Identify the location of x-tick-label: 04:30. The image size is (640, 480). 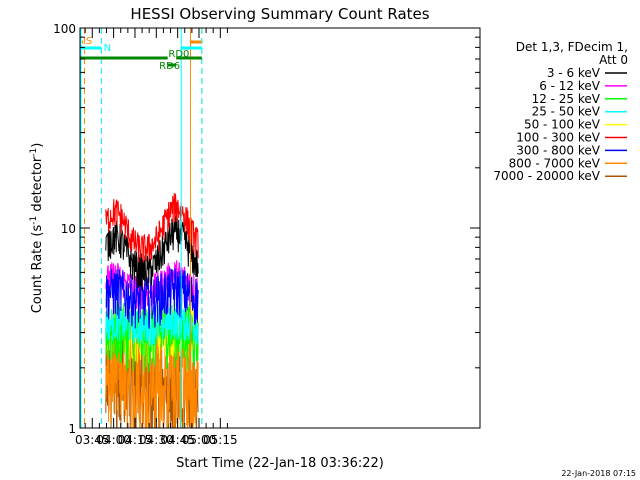
(156, 440).